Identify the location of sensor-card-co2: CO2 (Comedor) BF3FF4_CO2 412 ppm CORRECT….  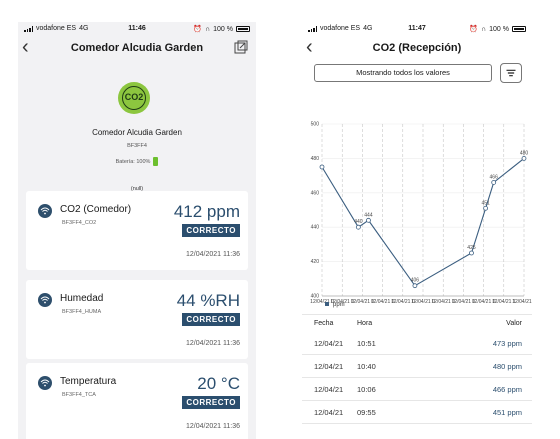
(137, 230).